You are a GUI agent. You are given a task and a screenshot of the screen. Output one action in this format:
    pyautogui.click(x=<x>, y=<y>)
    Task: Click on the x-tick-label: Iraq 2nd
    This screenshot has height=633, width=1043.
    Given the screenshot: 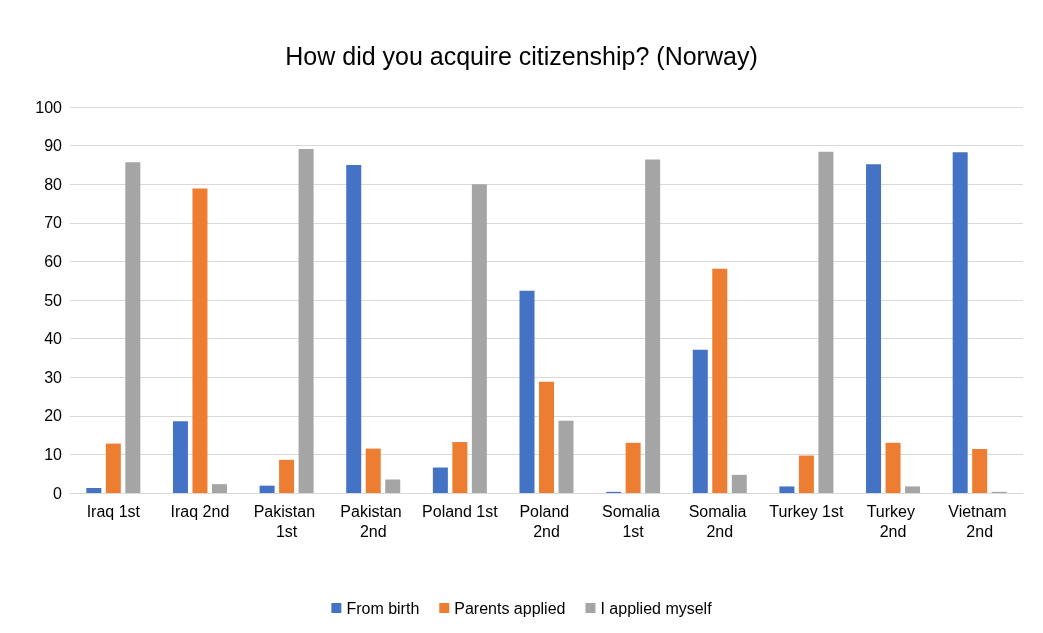 What is the action you would take?
    pyautogui.click(x=200, y=511)
    